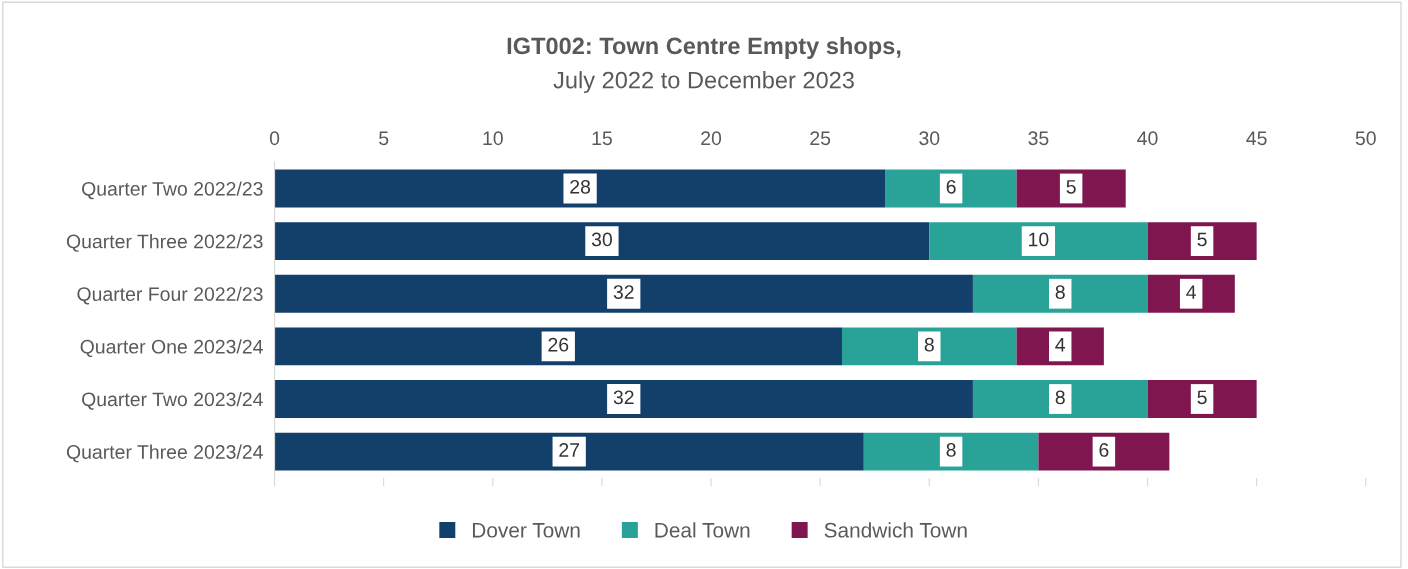 This screenshot has width=1408, height=569. Describe the element at coordinates (702, 530) in the screenshot. I see `legend-label: Deal Town` at that location.